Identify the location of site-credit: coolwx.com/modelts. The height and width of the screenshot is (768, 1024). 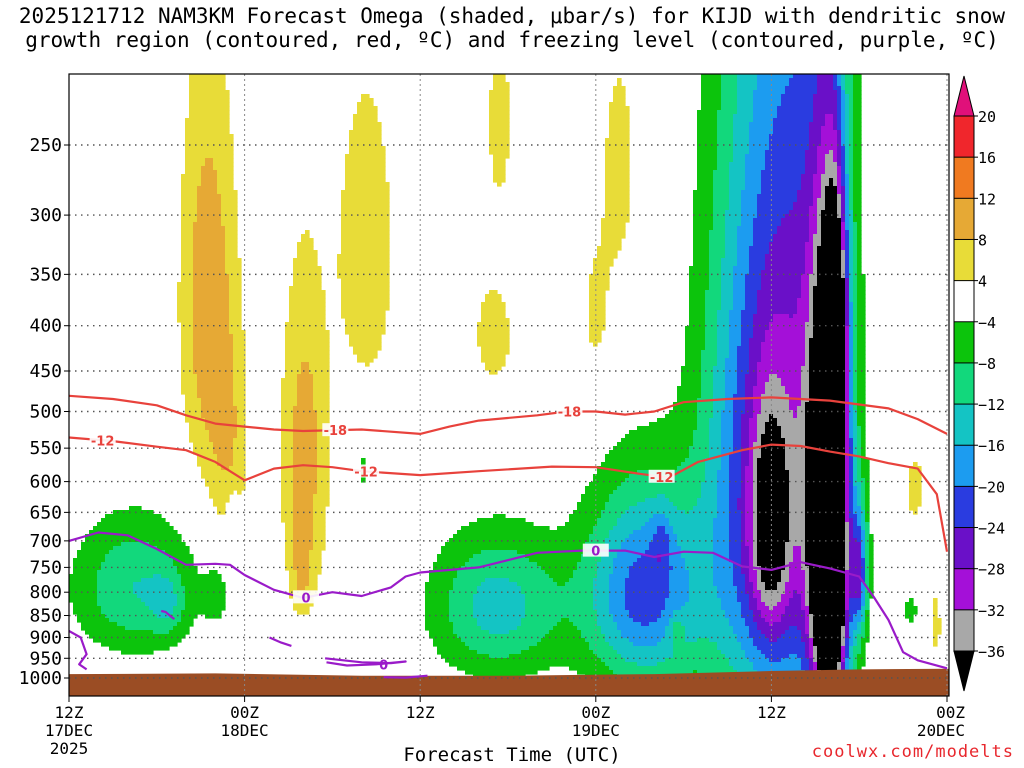
(912, 752).